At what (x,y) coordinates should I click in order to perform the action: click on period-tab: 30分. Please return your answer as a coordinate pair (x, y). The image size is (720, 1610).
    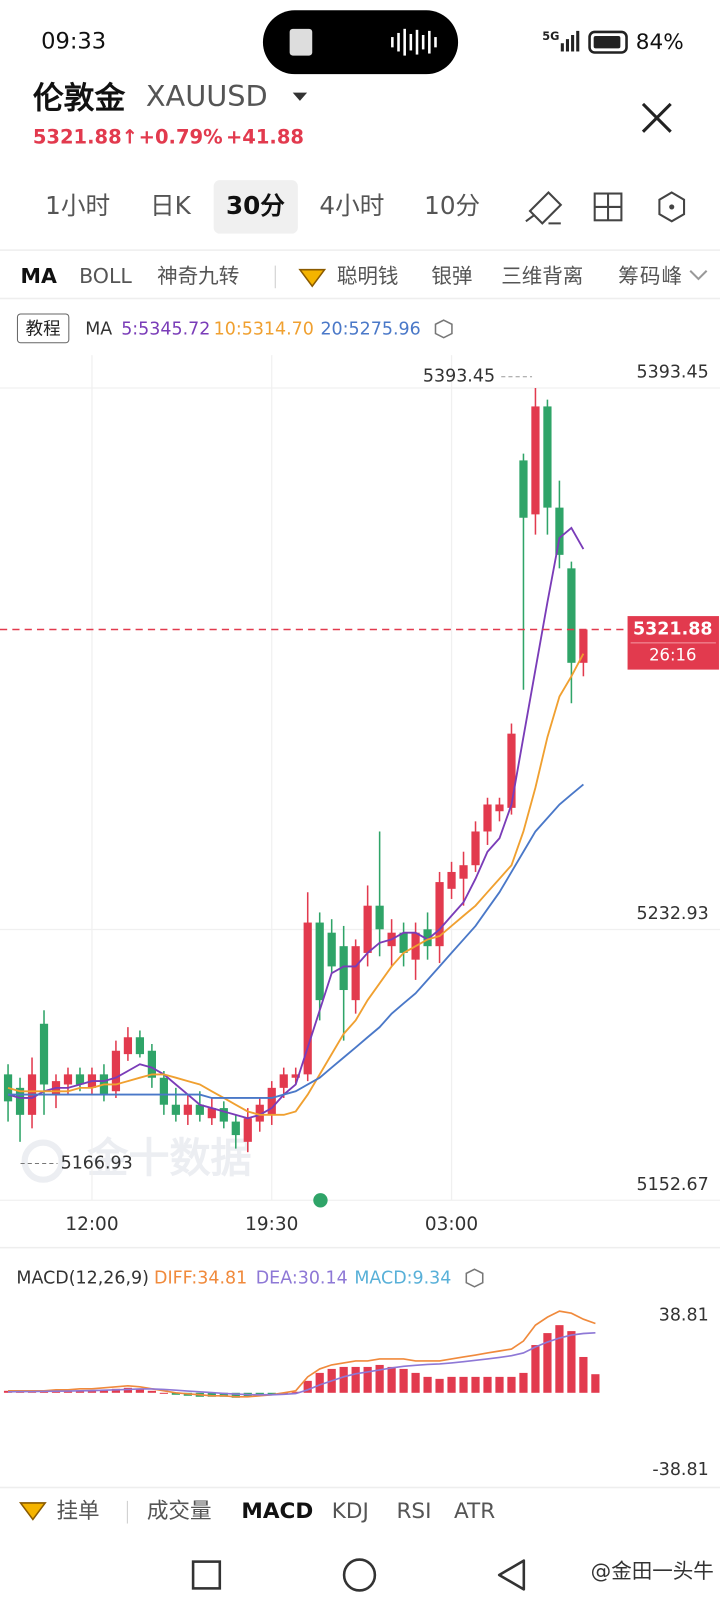
    Looking at the image, I should click on (255, 205).